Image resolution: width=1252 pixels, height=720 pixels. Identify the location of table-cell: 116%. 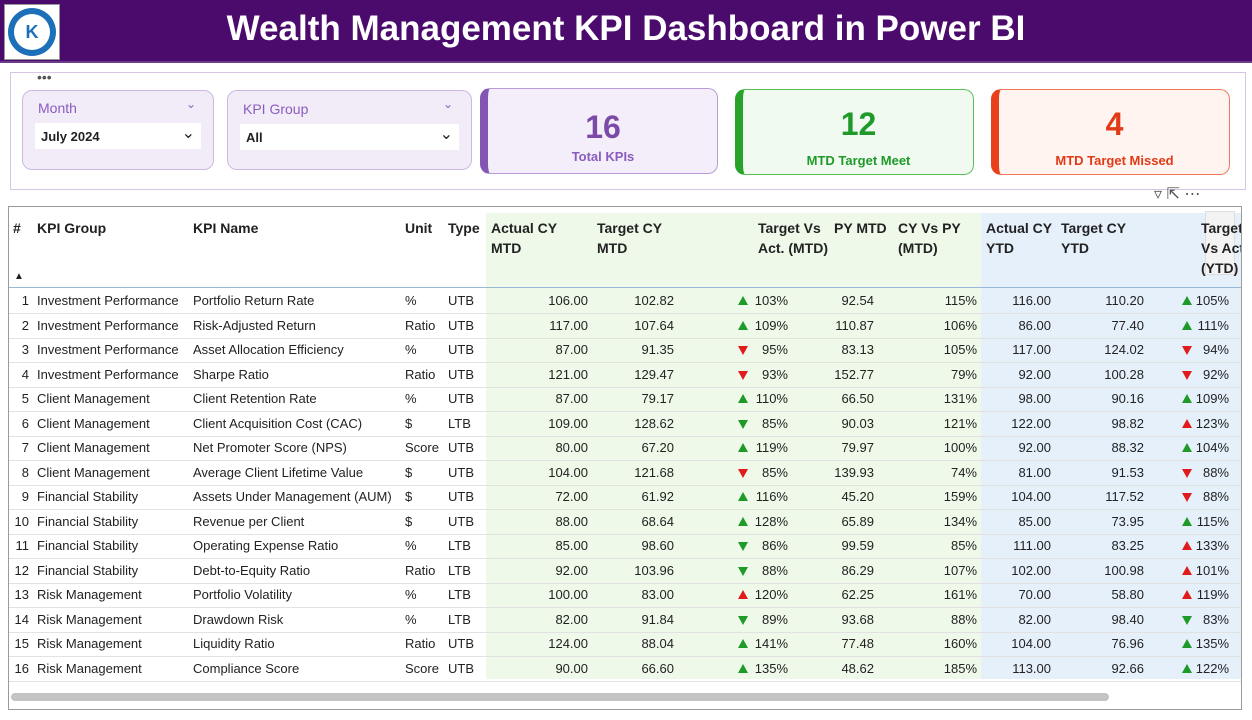
(771, 496).